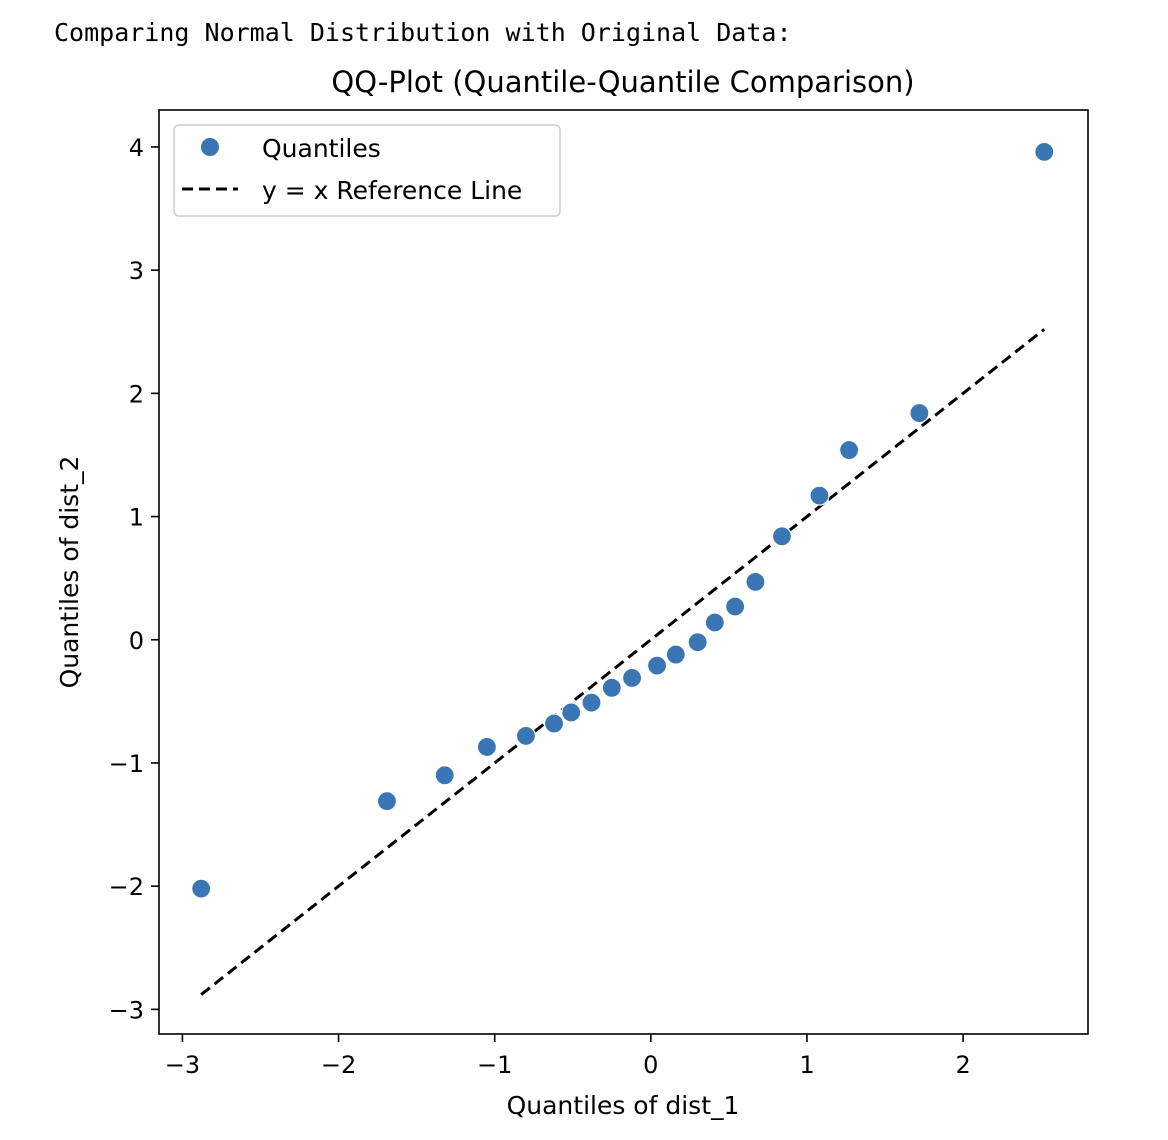  What do you see at coordinates (338, 1065) in the screenshot?
I see `x-tick-label: −2` at bounding box center [338, 1065].